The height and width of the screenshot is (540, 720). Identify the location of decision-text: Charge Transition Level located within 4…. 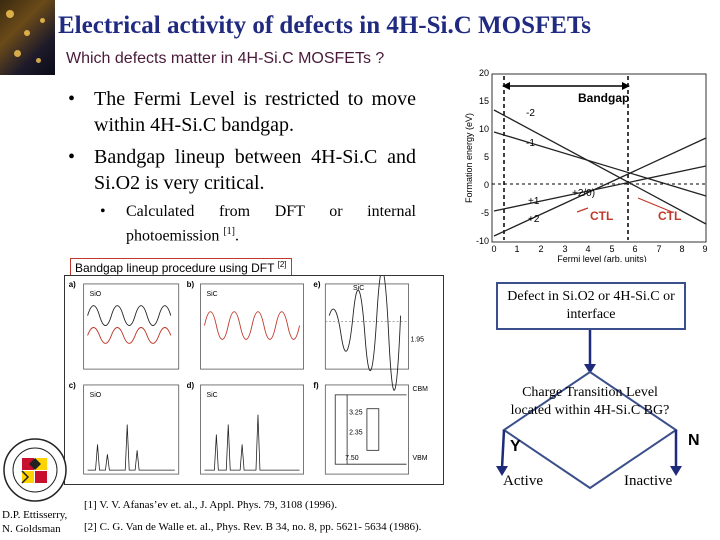
(590, 401).